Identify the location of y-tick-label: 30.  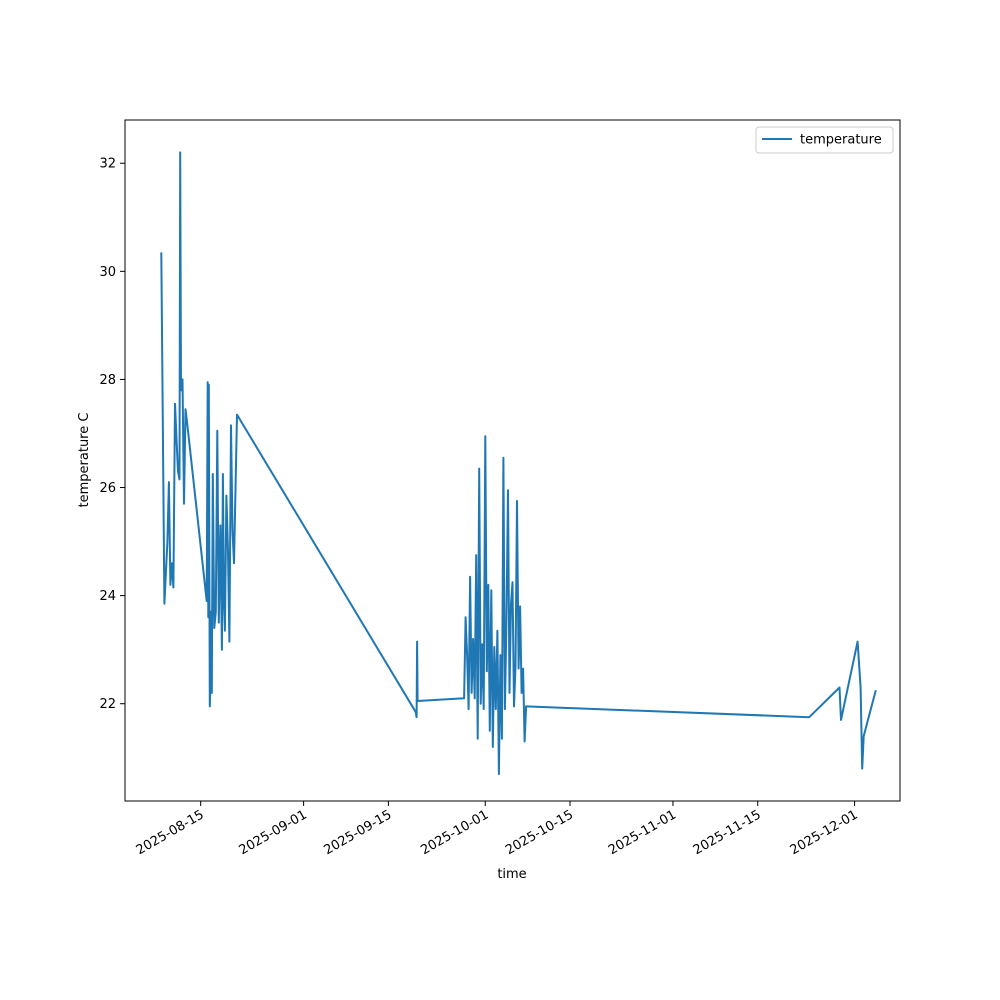
(107, 272).